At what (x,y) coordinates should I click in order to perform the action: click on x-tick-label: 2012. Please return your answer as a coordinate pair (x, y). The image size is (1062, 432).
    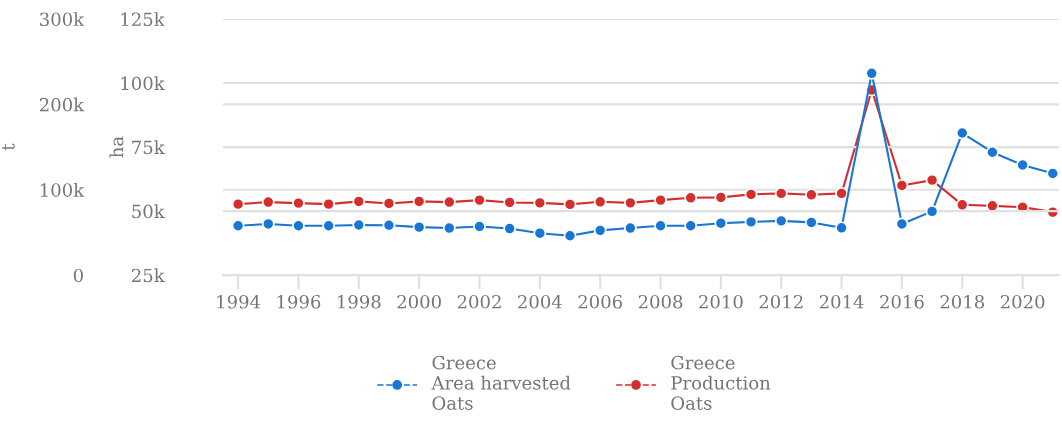
    Looking at the image, I should click on (781, 301).